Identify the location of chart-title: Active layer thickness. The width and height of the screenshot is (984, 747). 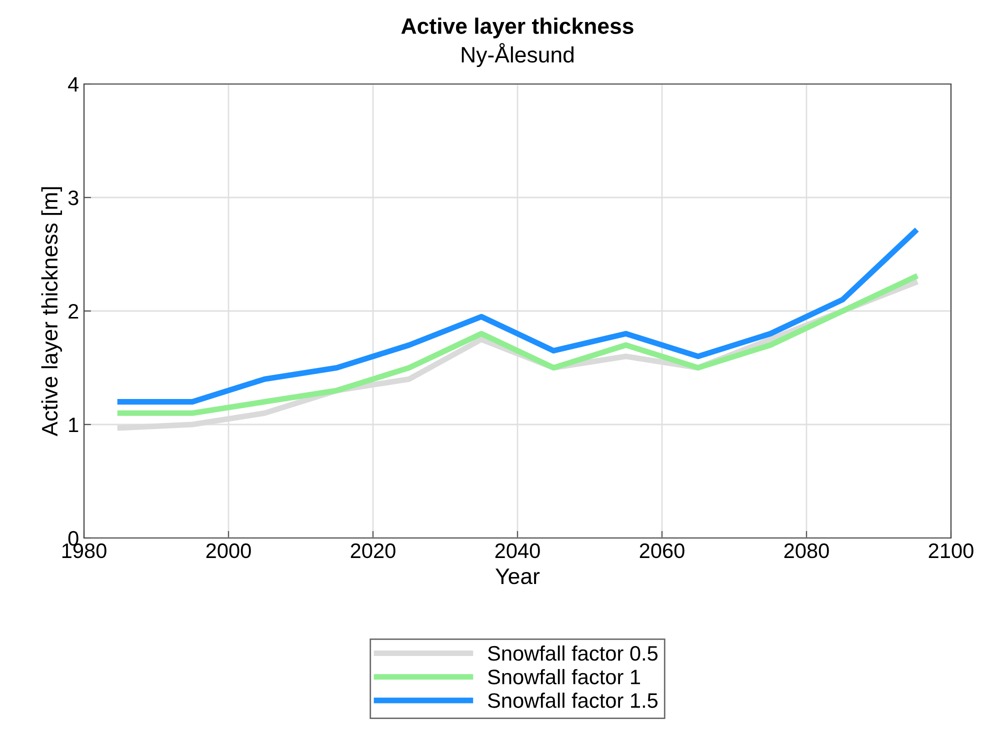
(517, 28).